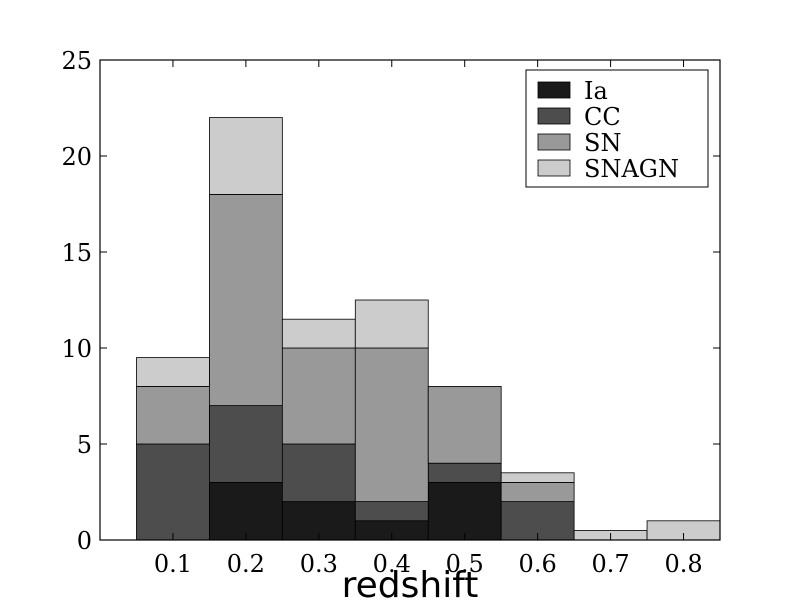 The height and width of the screenshot is (600, 800). What do you see at coordinates (554, 90) in the screenshot?
I see `legend-swatch-ia` at bounding box center [554, 90].